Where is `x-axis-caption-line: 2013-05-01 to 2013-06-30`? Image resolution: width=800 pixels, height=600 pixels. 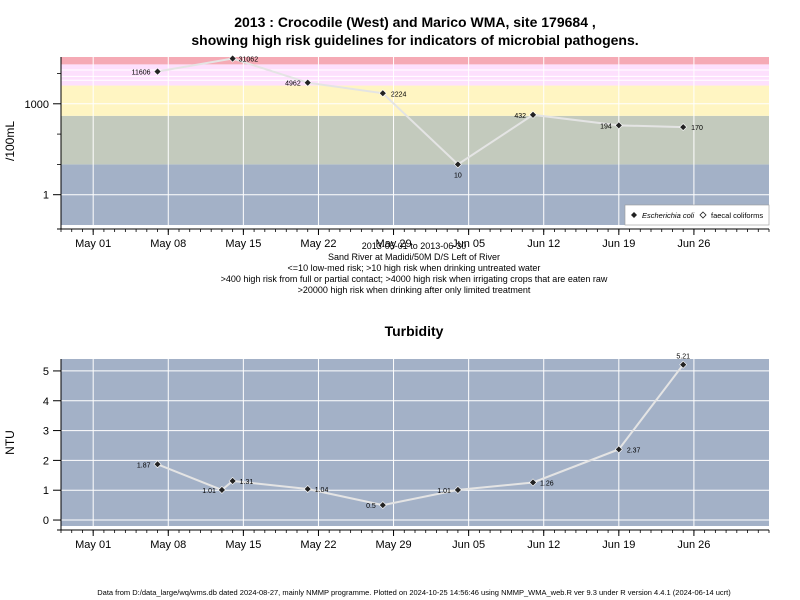 x-axis-caption-line: 2013-05-01 to 2013-06-30 is located at coordinates (414, 246).